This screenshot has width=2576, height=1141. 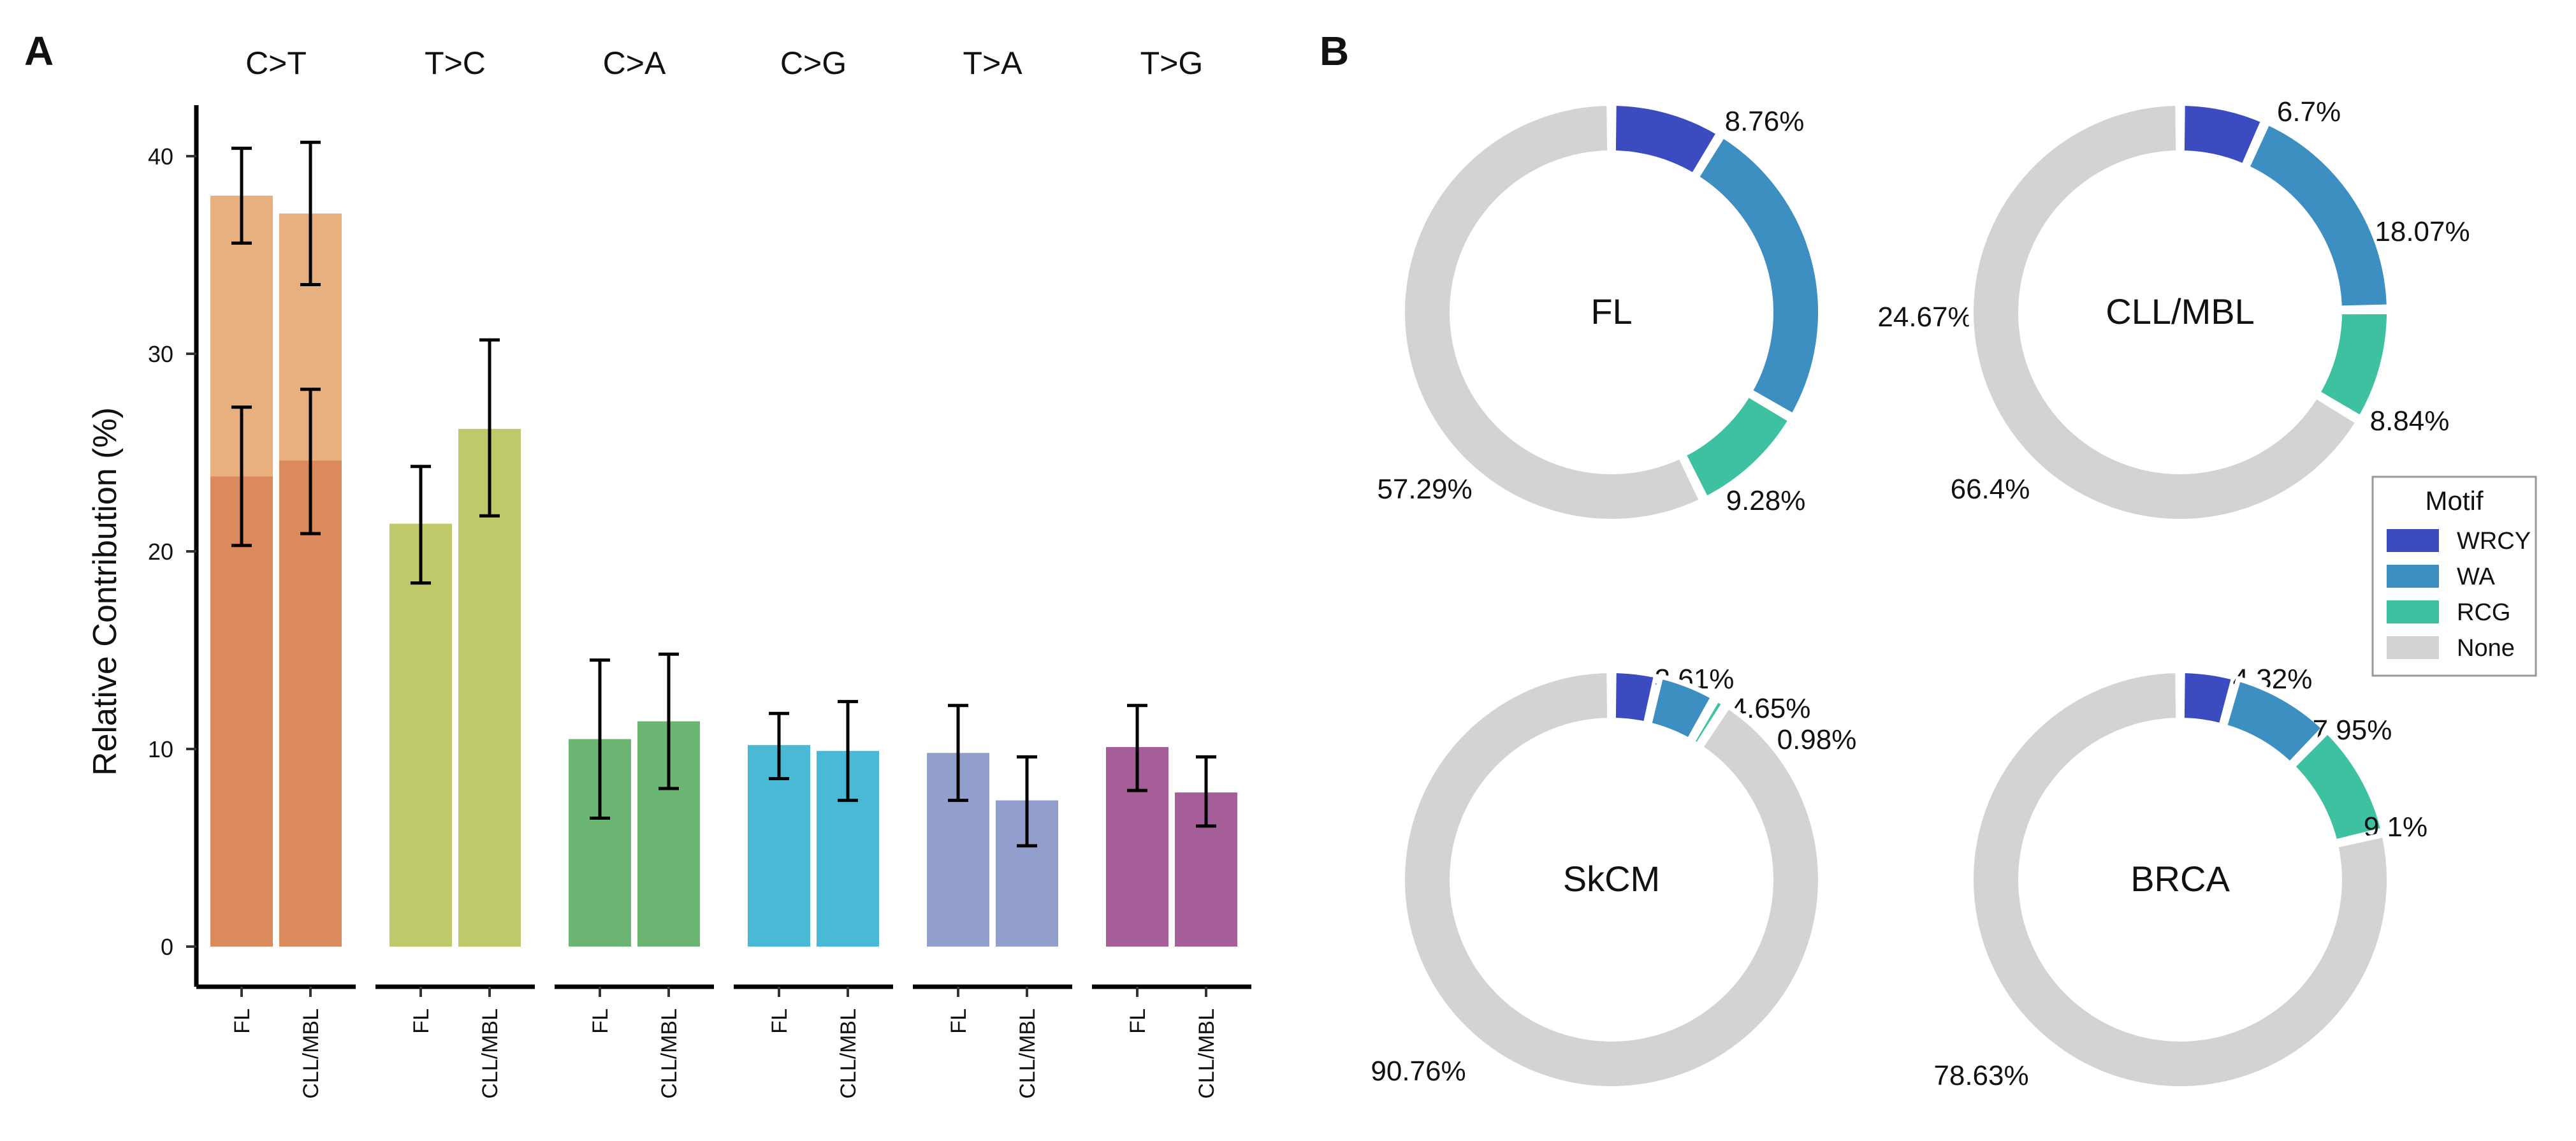 I want to click on donut-fl: 8.76% 24.67% 9.28% 57.29% FL, so click(x=1675, y=312).